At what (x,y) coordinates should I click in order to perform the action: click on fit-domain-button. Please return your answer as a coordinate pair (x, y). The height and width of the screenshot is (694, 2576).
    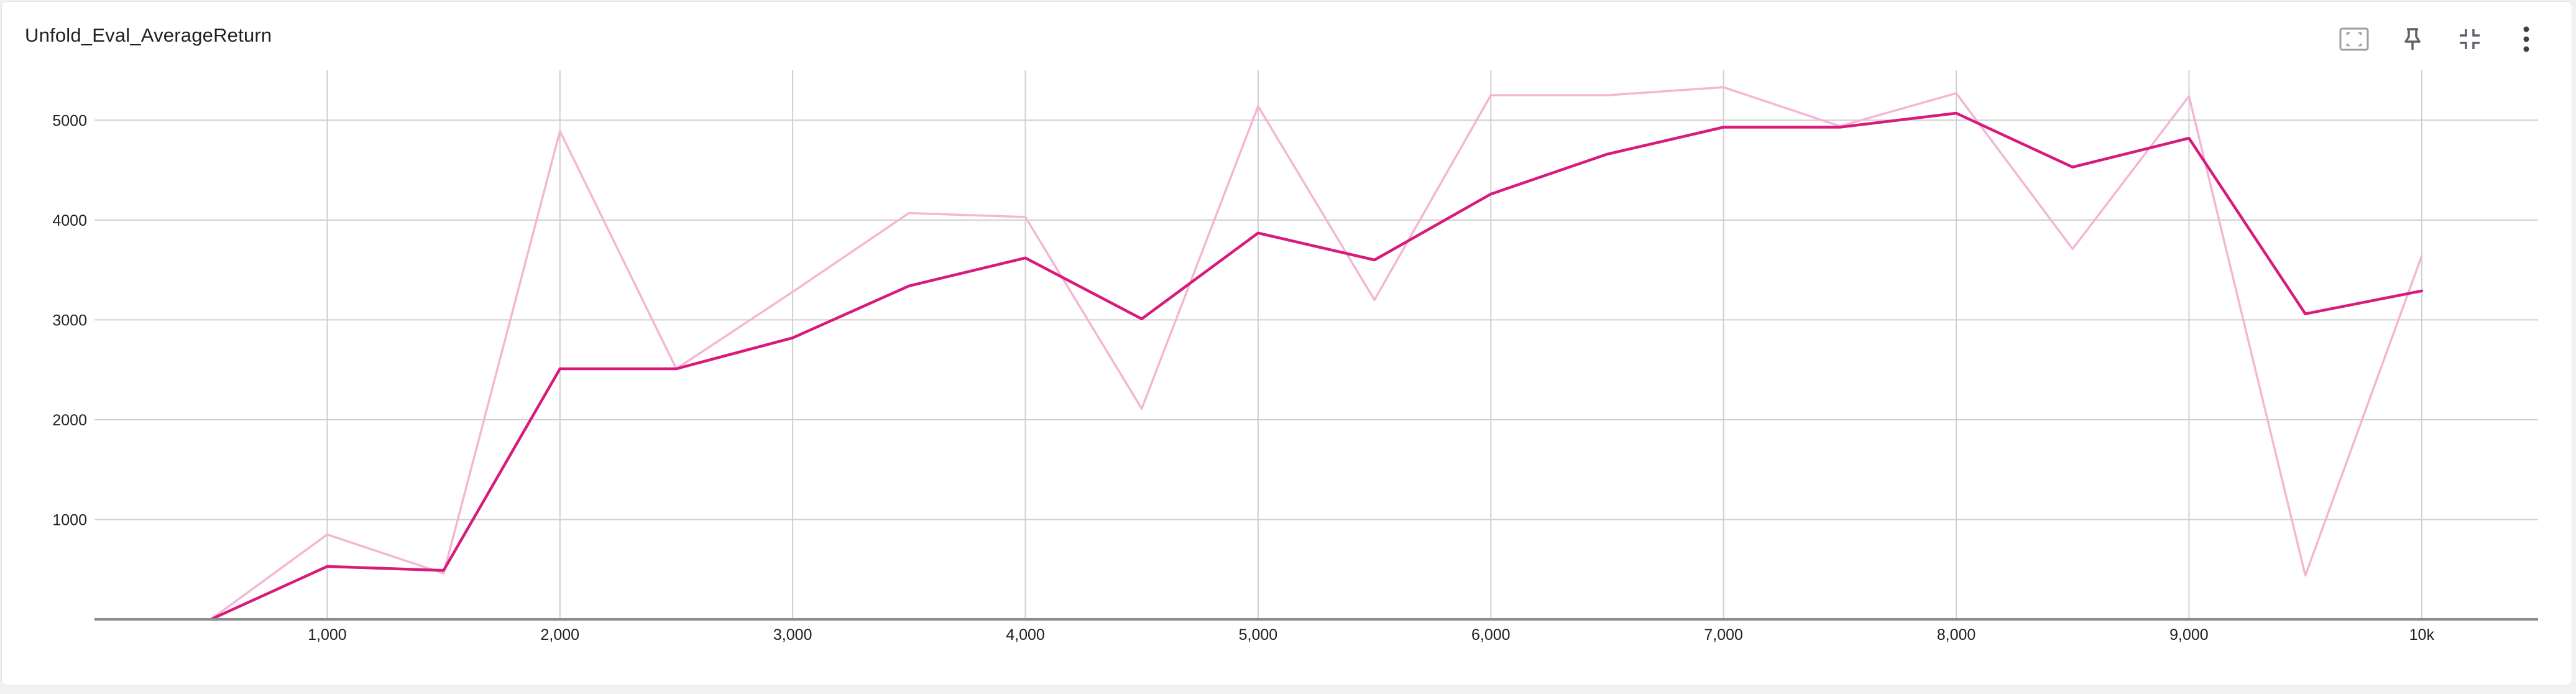
    Looking at the image, I should click on (2354, 39).